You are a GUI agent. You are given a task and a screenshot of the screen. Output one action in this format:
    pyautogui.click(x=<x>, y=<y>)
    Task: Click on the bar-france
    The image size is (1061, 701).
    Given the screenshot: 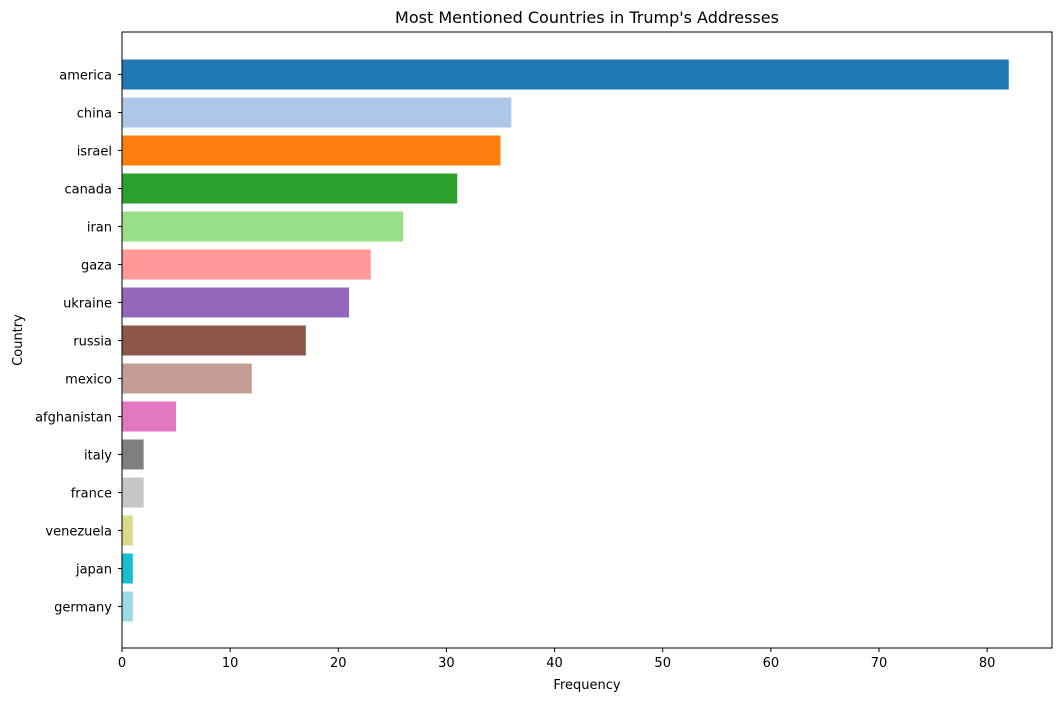 What is the action you would take?
    pyautogui.click(x=133, y=492)
    